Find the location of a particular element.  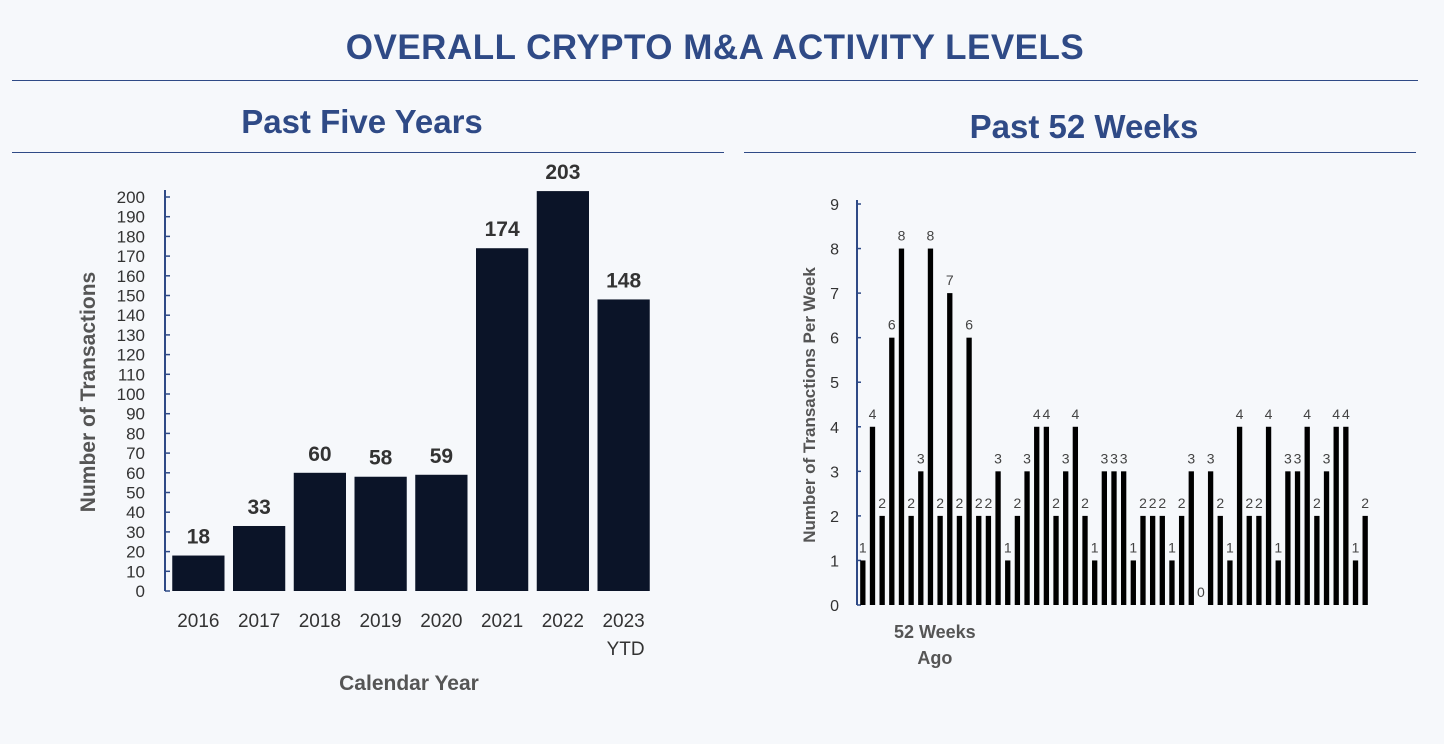

chart2-data-label: 1 is located at coordinates (1278, 547).